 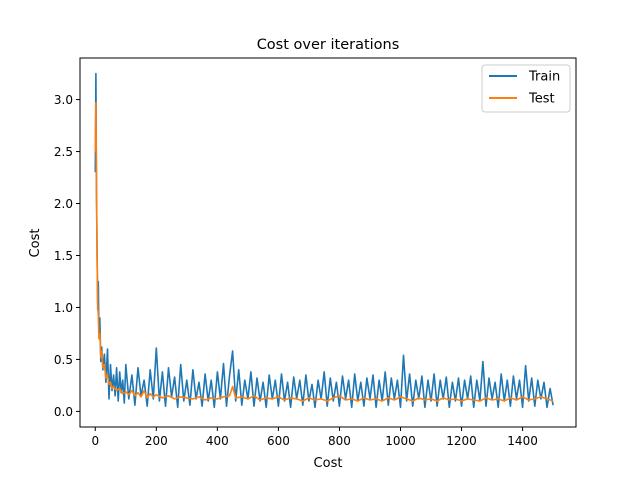 I want to click on y-tick-label: 1.5, so click(x=63, y=256).